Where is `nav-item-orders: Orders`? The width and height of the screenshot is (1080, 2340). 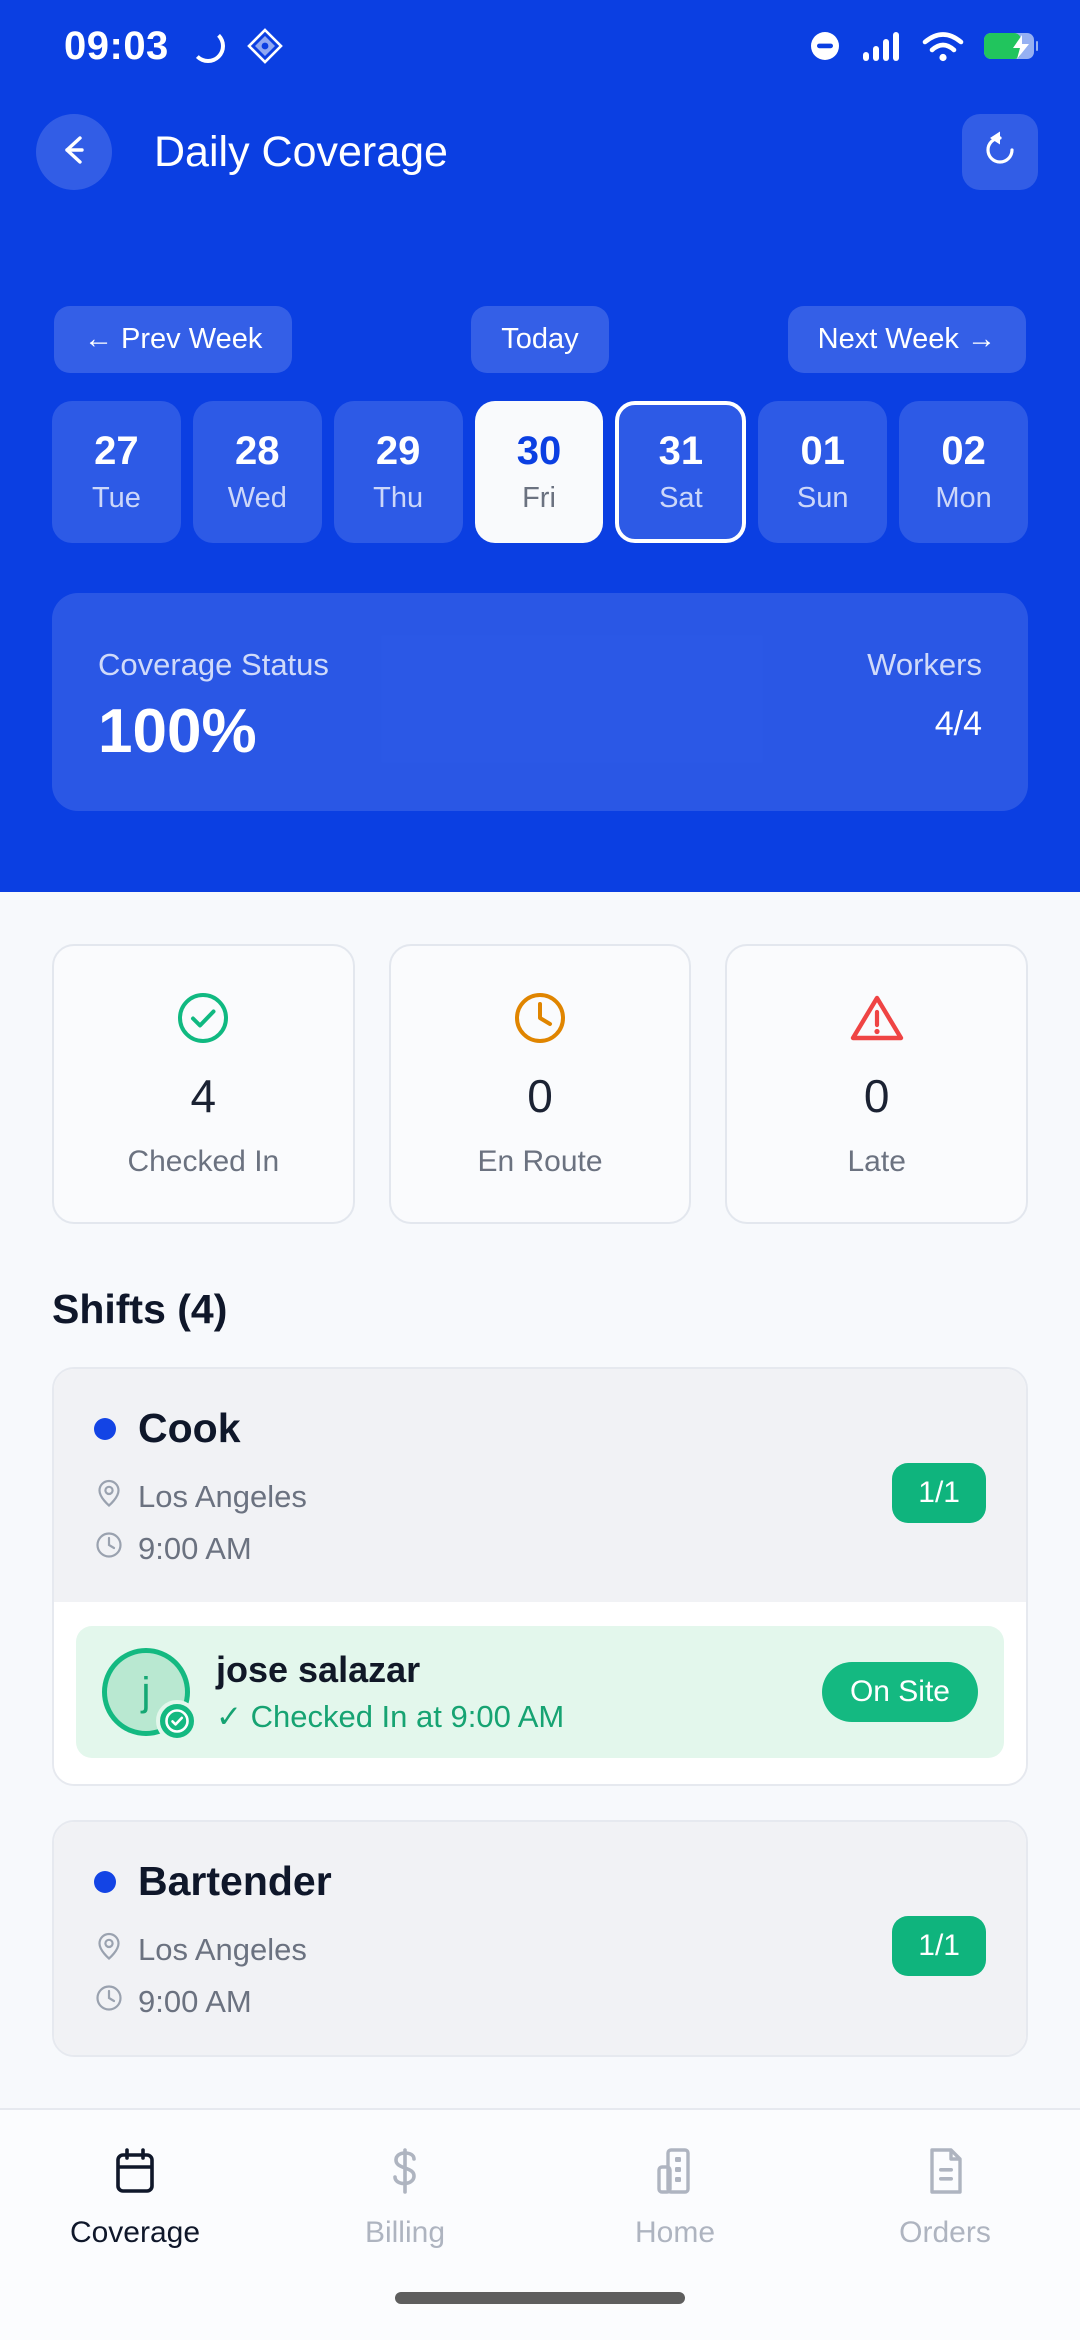
nav-item-orders: Orders is located at coordinates (945, 2197).